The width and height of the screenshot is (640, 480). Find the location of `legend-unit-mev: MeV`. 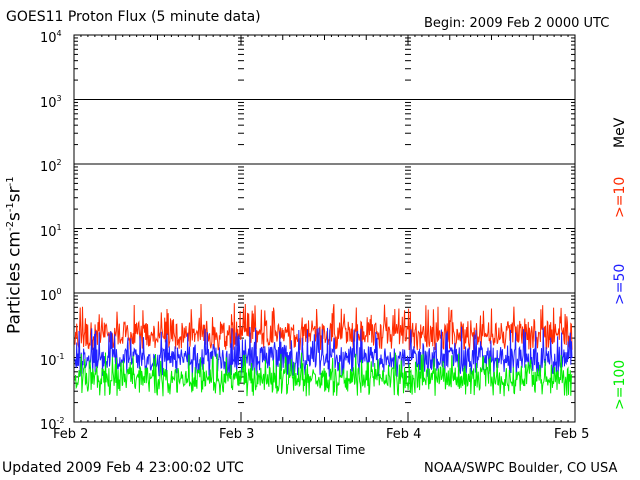

legend-unit-mev: MeV is located at coordinates (620, 132).